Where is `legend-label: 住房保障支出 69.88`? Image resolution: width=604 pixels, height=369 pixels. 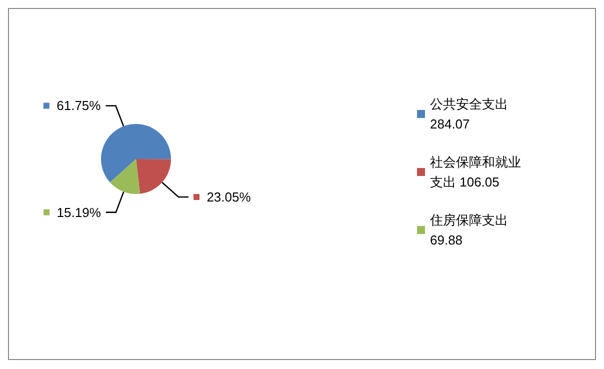 legend-label: 住房保障支出 69.88 is located at coordinates (470, 230).